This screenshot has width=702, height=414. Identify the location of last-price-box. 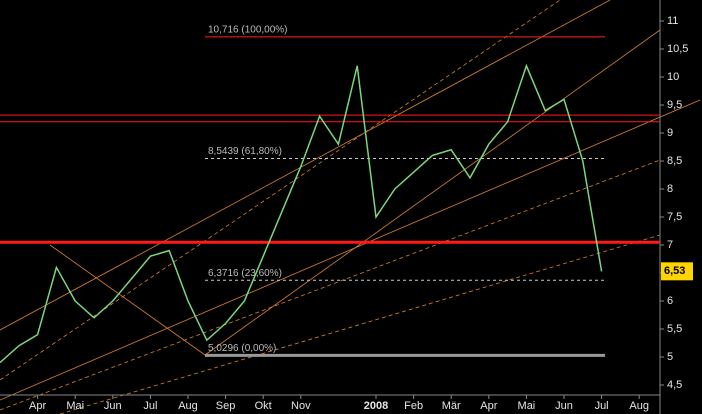
(677, 271).